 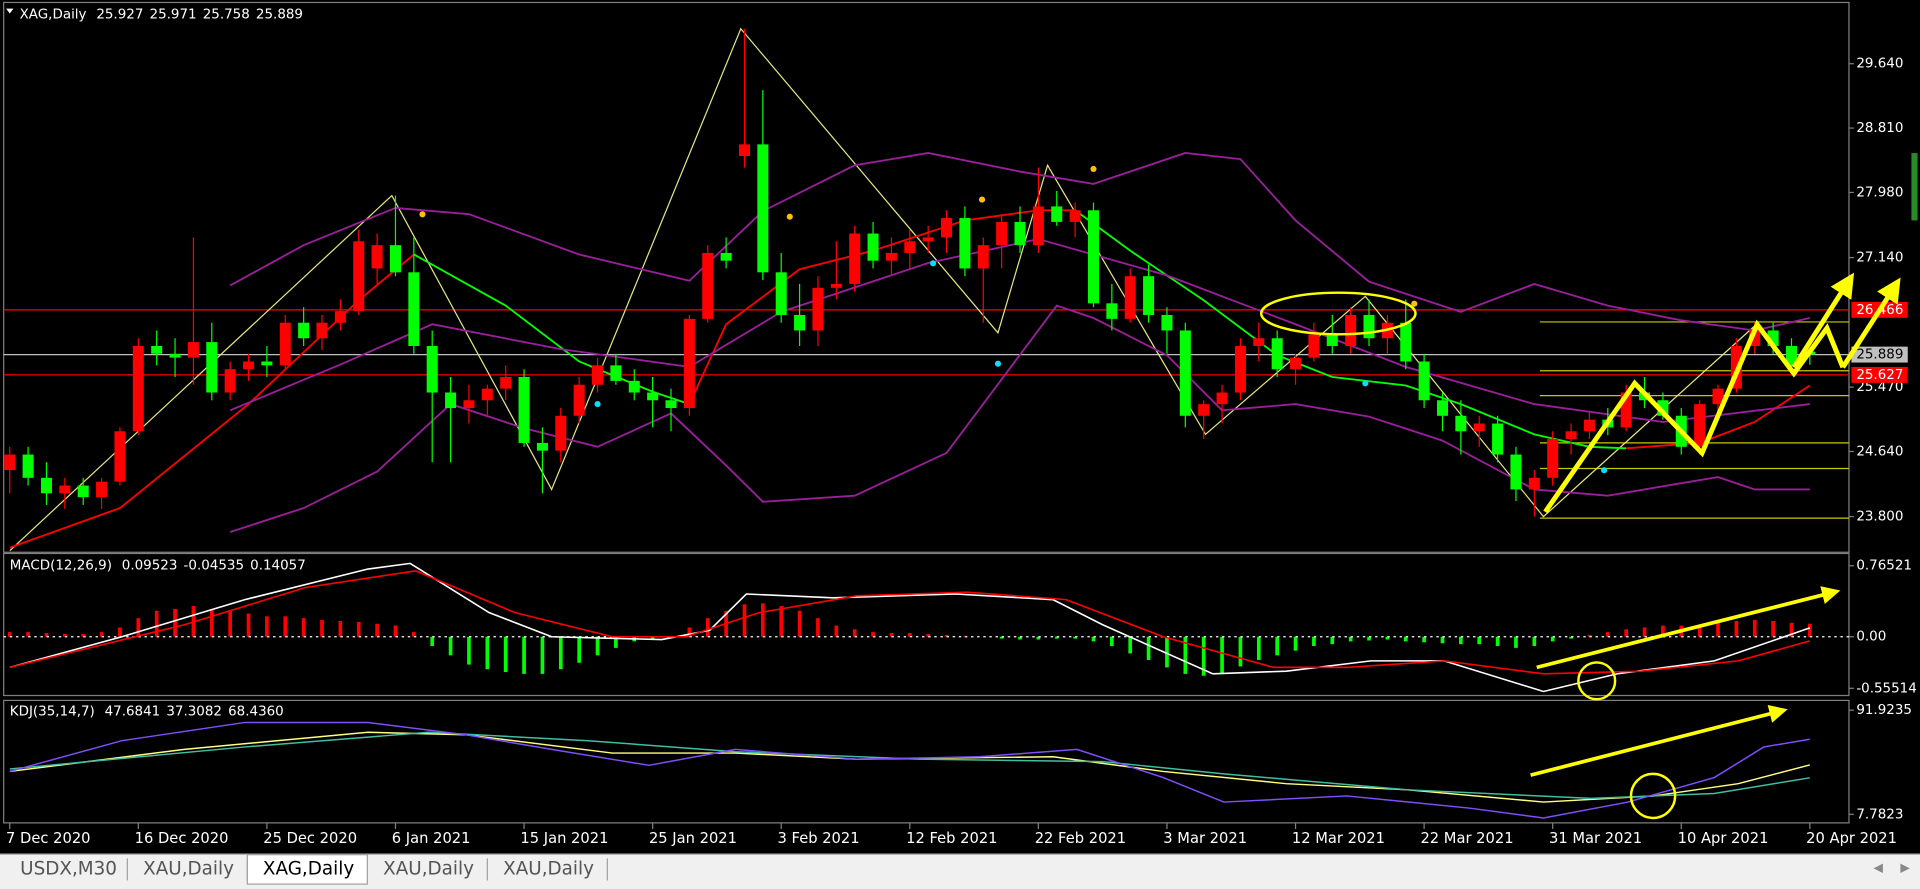 I want to click on indicator-line, so click(x=212, y=401).